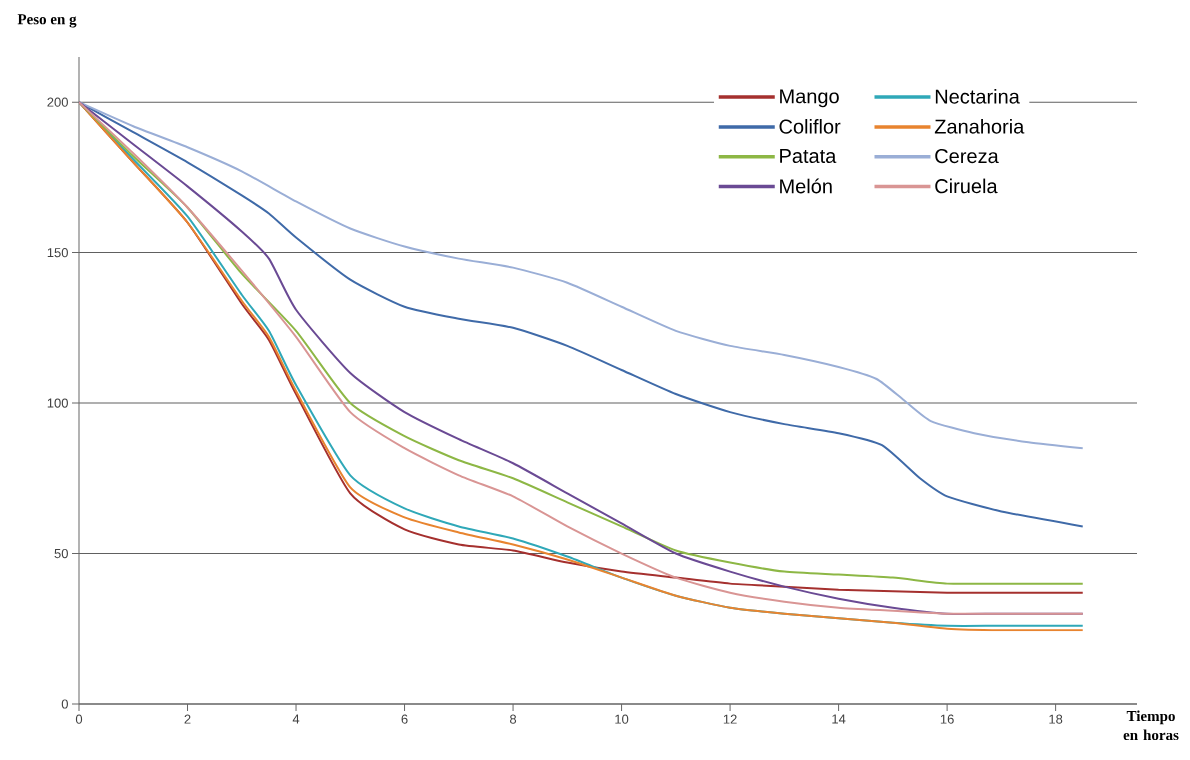  What do you see at coordinates (79, 719) in the screenshot?
I see `x-tick-label: 0` at bounding box center [79, 719].